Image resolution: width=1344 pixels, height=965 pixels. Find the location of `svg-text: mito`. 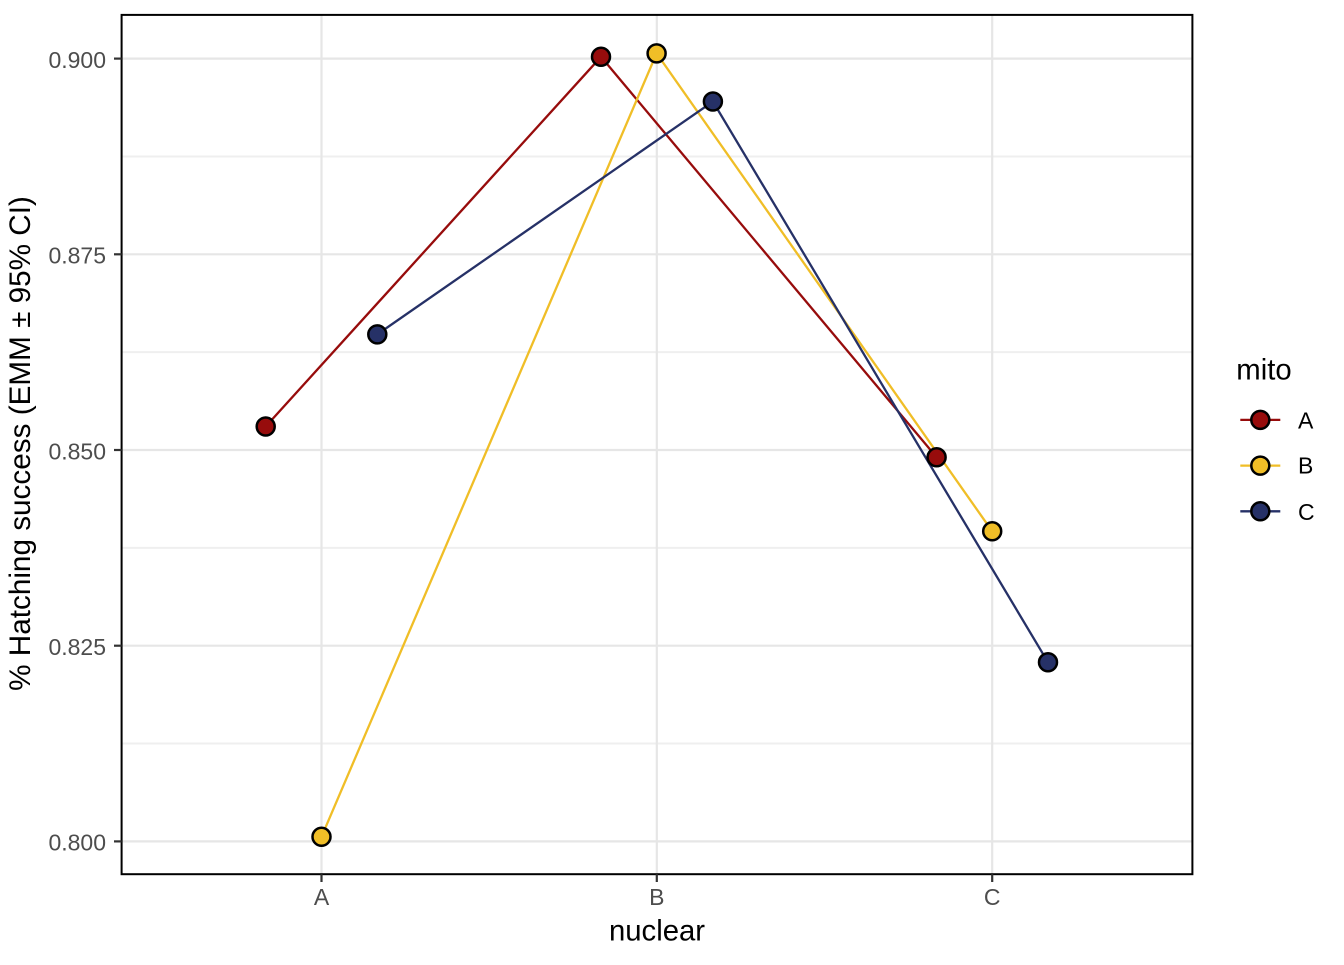

svg-text: mito is located at coordinates (1263, 370).